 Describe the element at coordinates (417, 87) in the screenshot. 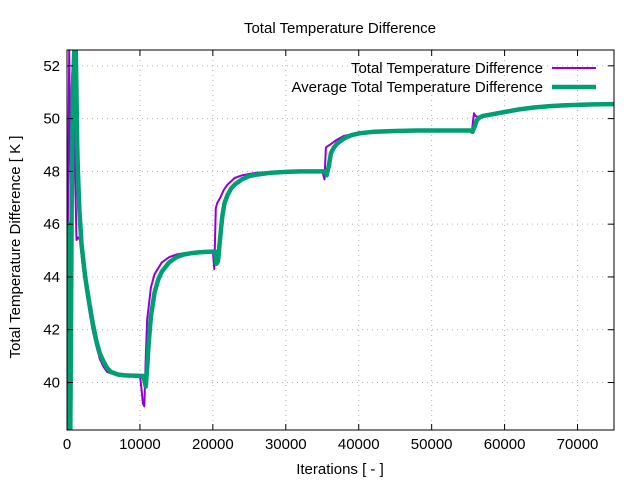

I see `legend-label: Average Total Temperature Difference` at that location.